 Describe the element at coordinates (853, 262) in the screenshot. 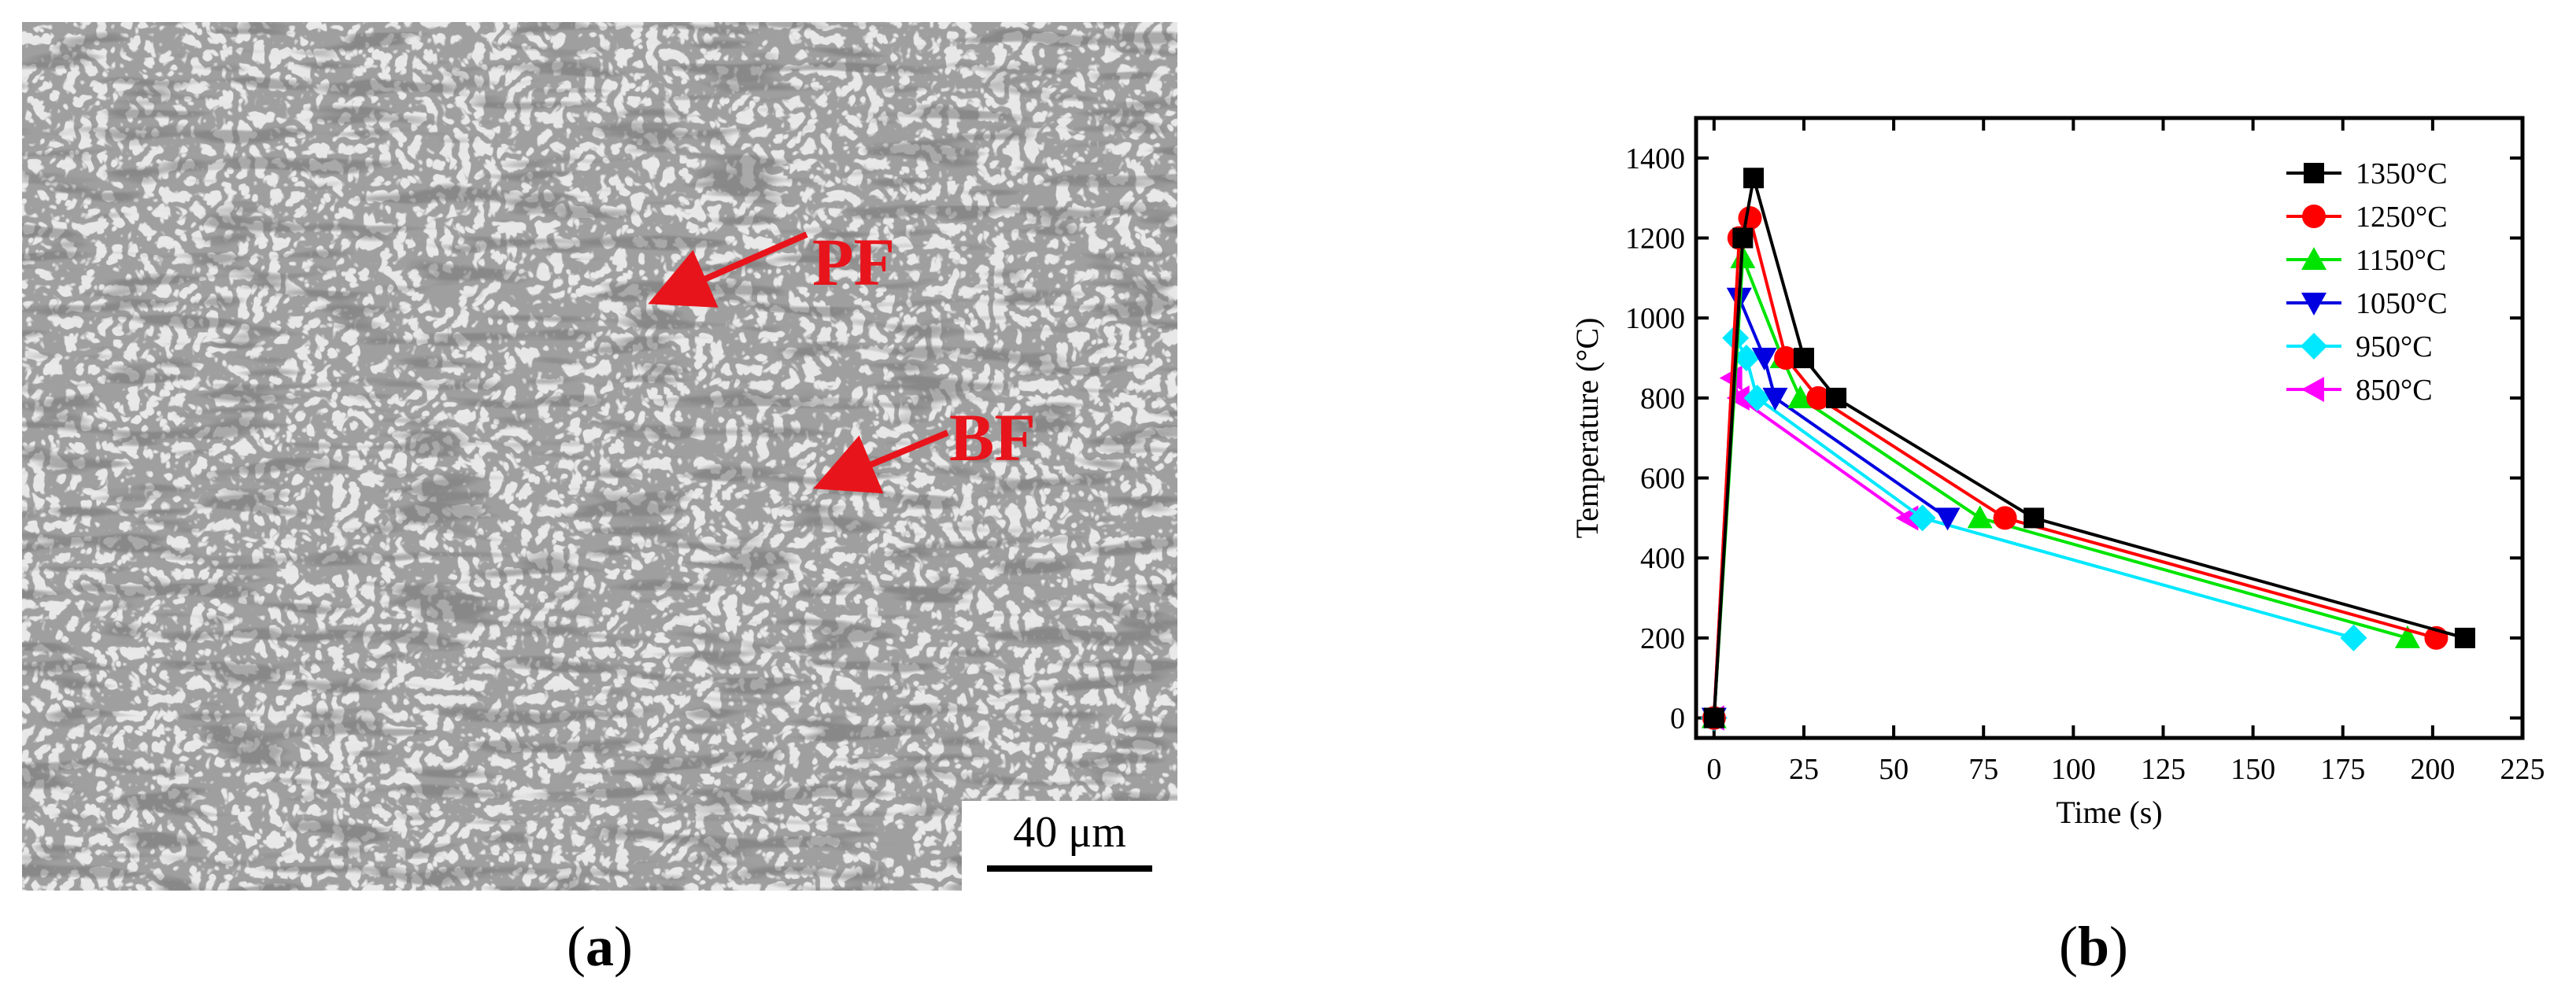

I see `pf-label: PF` at that location.